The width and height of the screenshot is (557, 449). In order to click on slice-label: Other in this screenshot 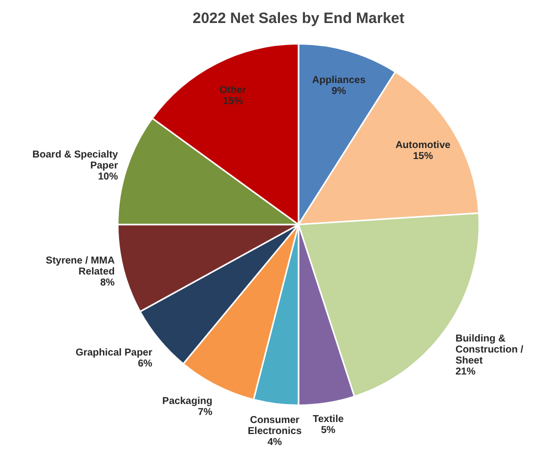, I will do `click(233, 90)`.